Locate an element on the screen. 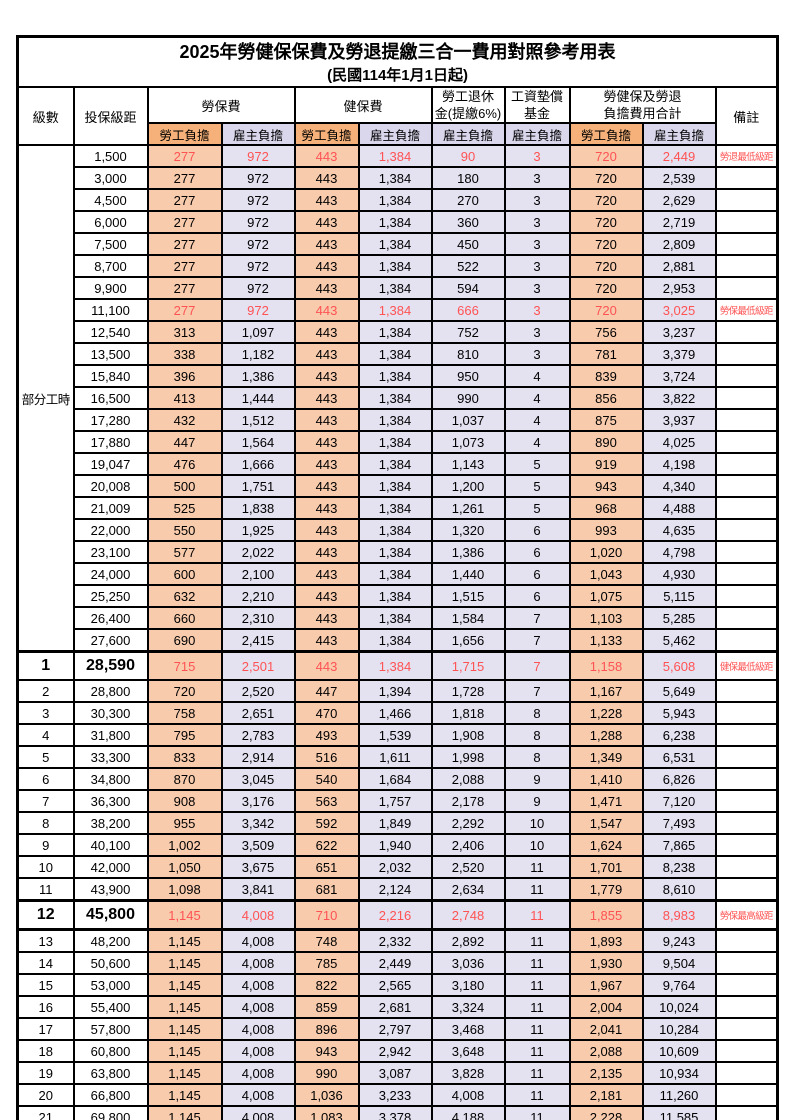 This screenshot has height=1120, width=791. cell-tot_er: 2,953 is located at coordinates (679, 288).